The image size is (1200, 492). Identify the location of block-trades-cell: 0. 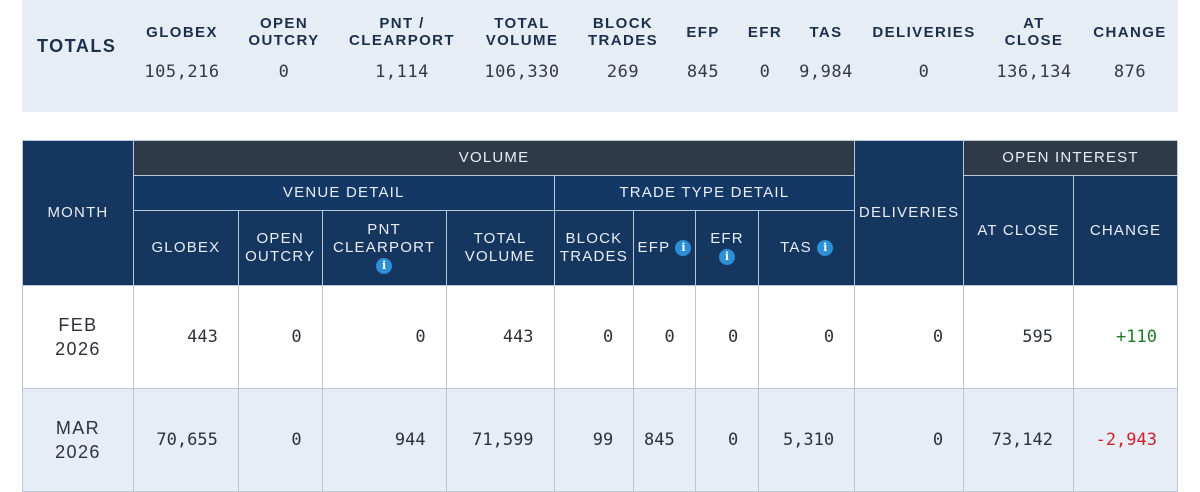
(594, 337).